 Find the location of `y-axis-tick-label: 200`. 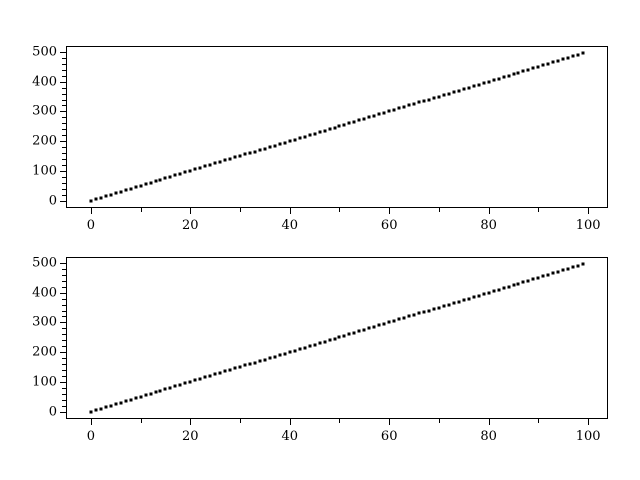

y-axis-tick-label: 200 is located at coordinates (44, 352).